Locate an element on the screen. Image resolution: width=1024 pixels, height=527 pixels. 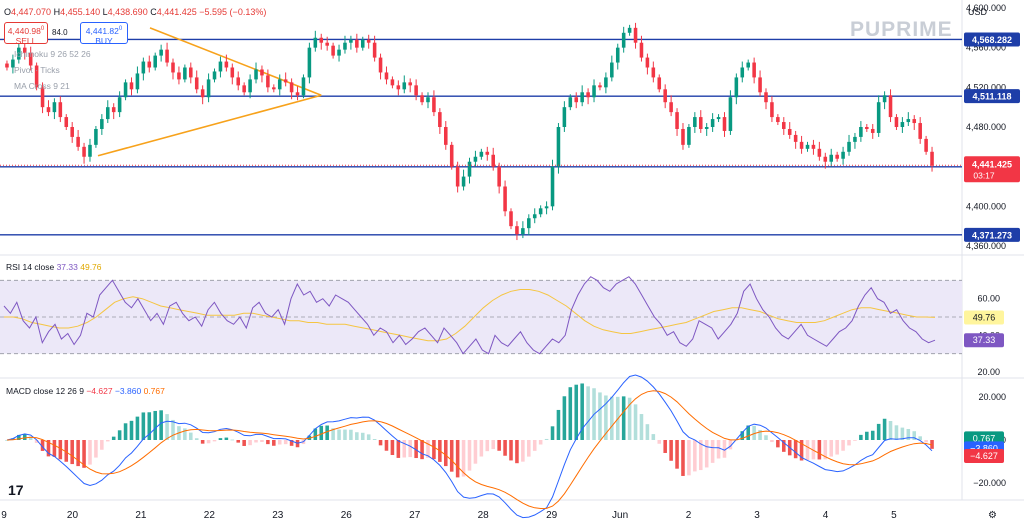
rsi-legend: RSI 14 close 37.33 49.76 is located at coordinates (54, 267).